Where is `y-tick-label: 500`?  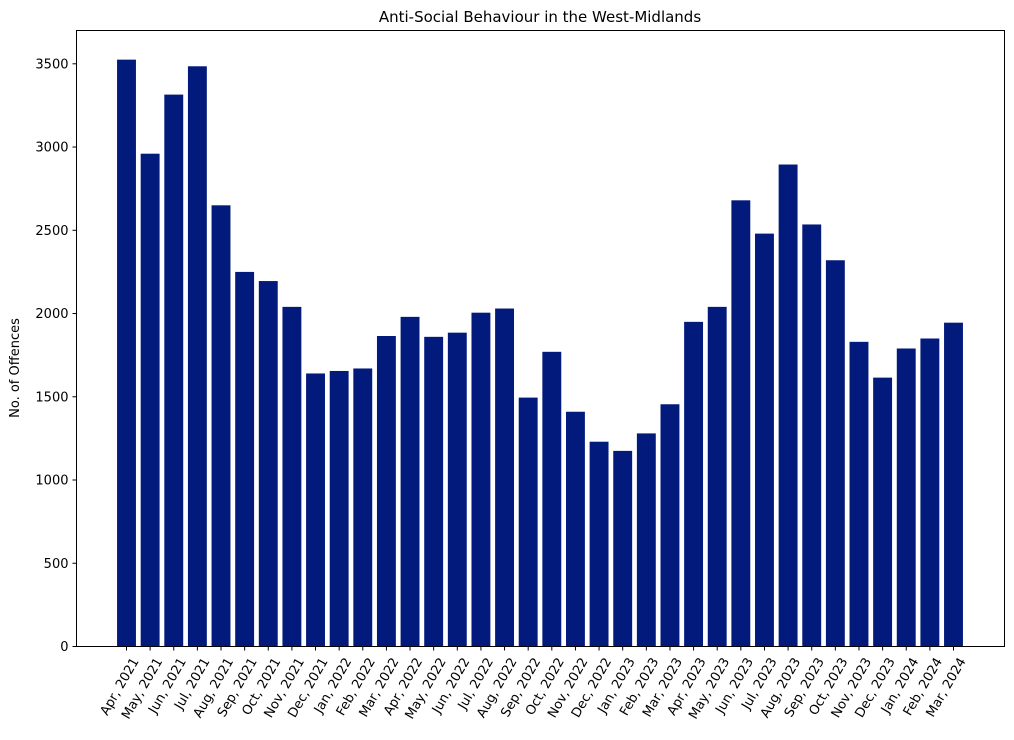 y-tick-label: 500 is located at coordinates (56, 564).